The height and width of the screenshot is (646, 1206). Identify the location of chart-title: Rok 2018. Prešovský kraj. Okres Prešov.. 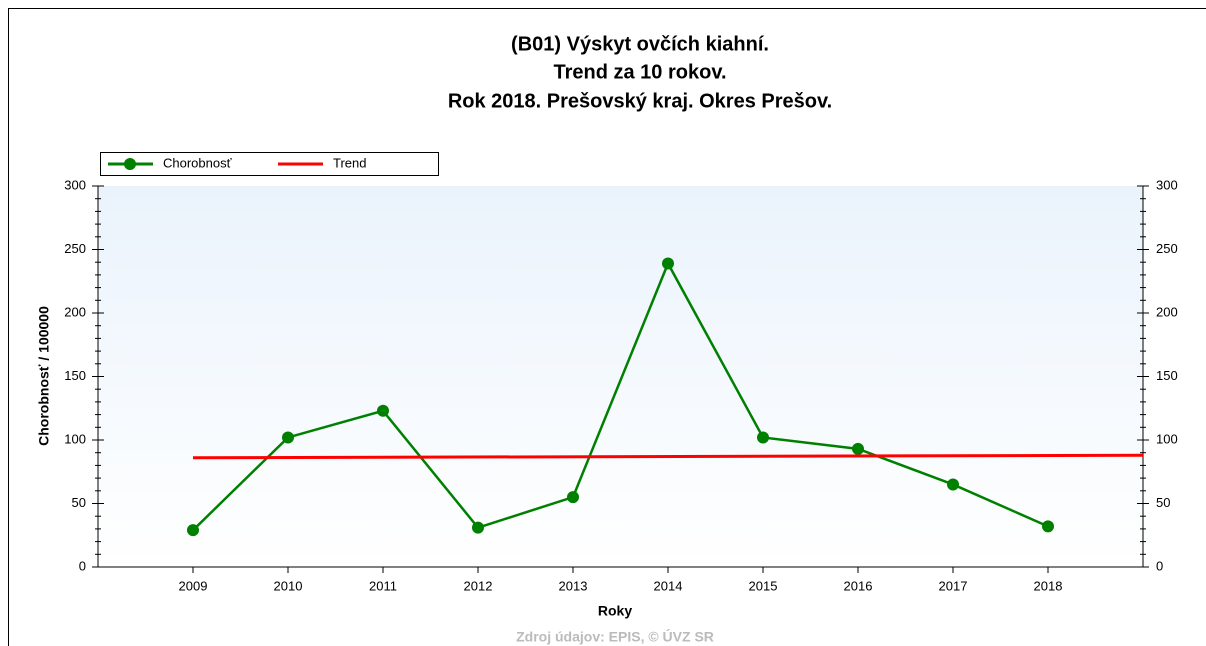
(640, 101).